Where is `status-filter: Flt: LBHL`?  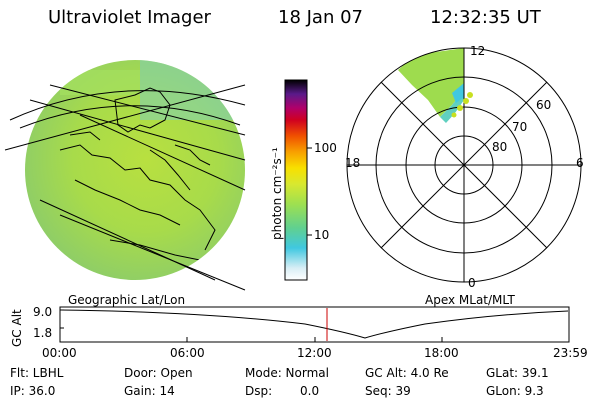 status-filter: Flt: LBHL is located at coordinates (37, 373).